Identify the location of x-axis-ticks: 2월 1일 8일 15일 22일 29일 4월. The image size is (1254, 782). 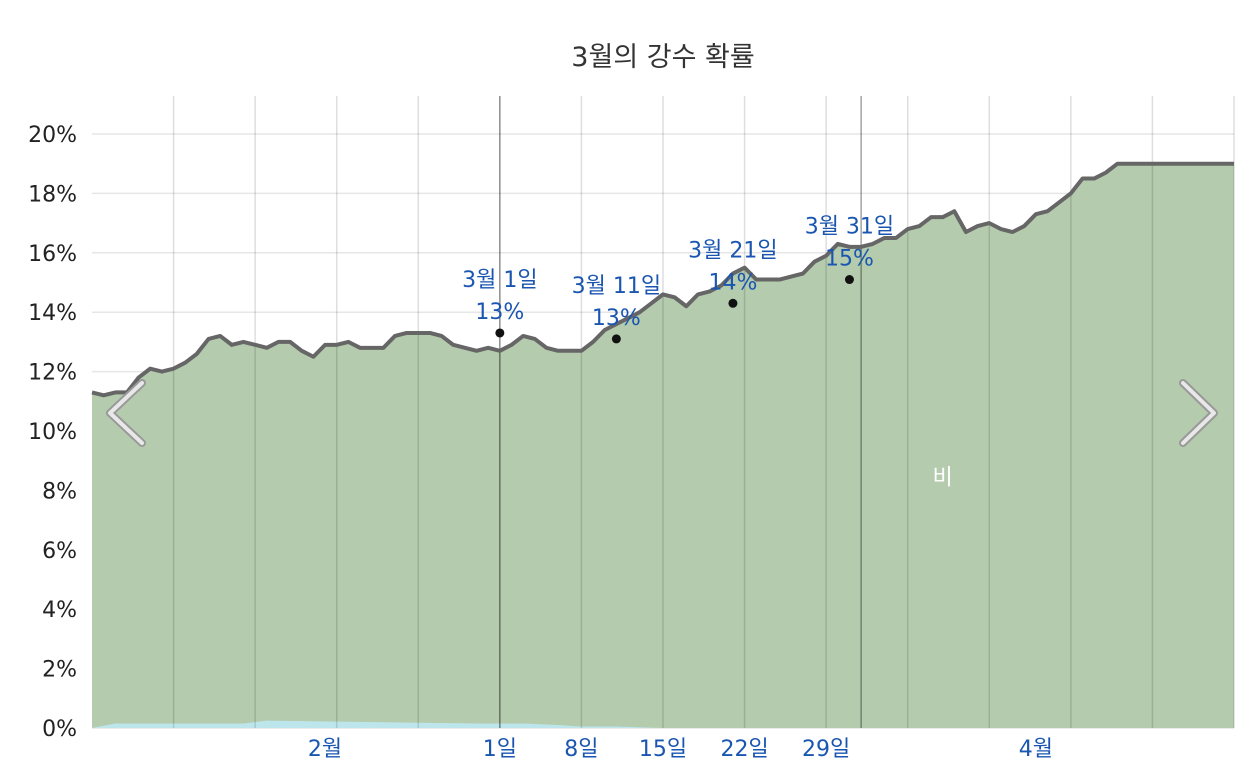
(680, 749).